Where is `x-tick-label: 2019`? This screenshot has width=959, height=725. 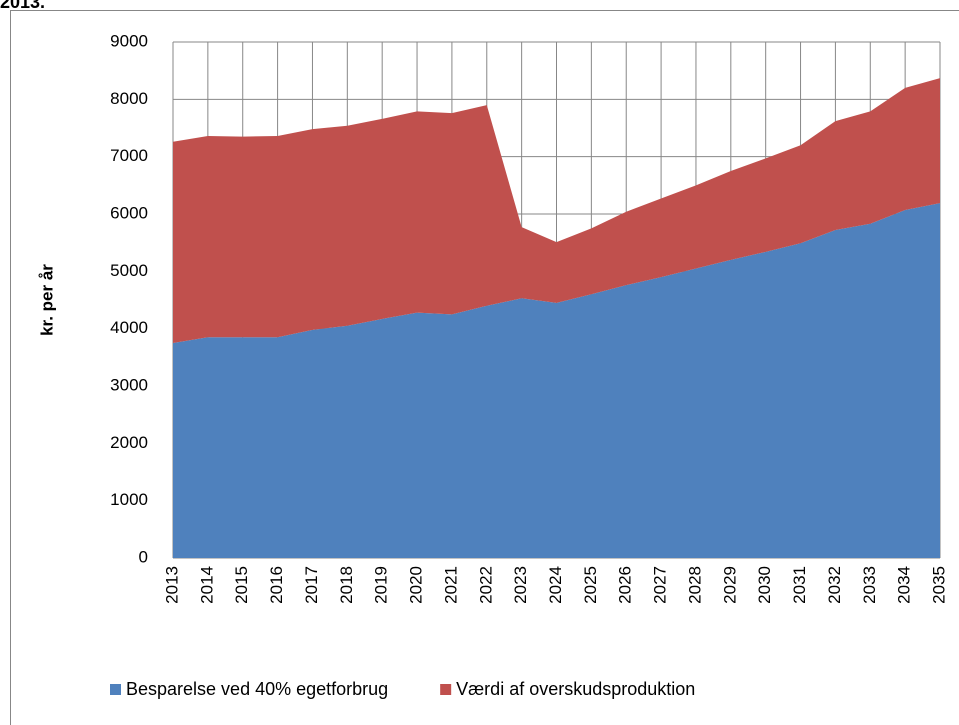
x-tick-label: 2019 is located at coordinates (381, 585).